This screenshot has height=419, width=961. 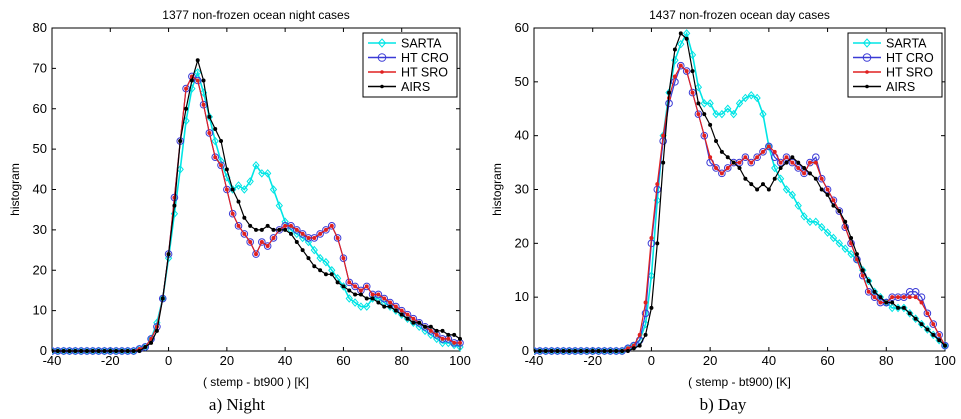 What do you see at coordinates (886, 360) in the screenshot?
I see `x-tick-label: 80` at bounding box center [886, 360].